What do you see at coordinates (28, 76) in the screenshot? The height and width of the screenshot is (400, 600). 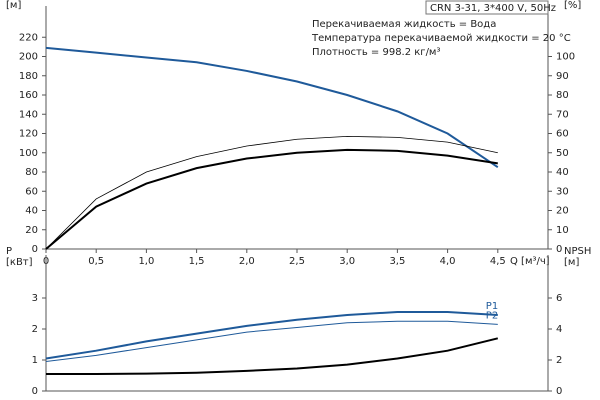 I see `y-tick-label: 180` at bounding box center [28, 76].